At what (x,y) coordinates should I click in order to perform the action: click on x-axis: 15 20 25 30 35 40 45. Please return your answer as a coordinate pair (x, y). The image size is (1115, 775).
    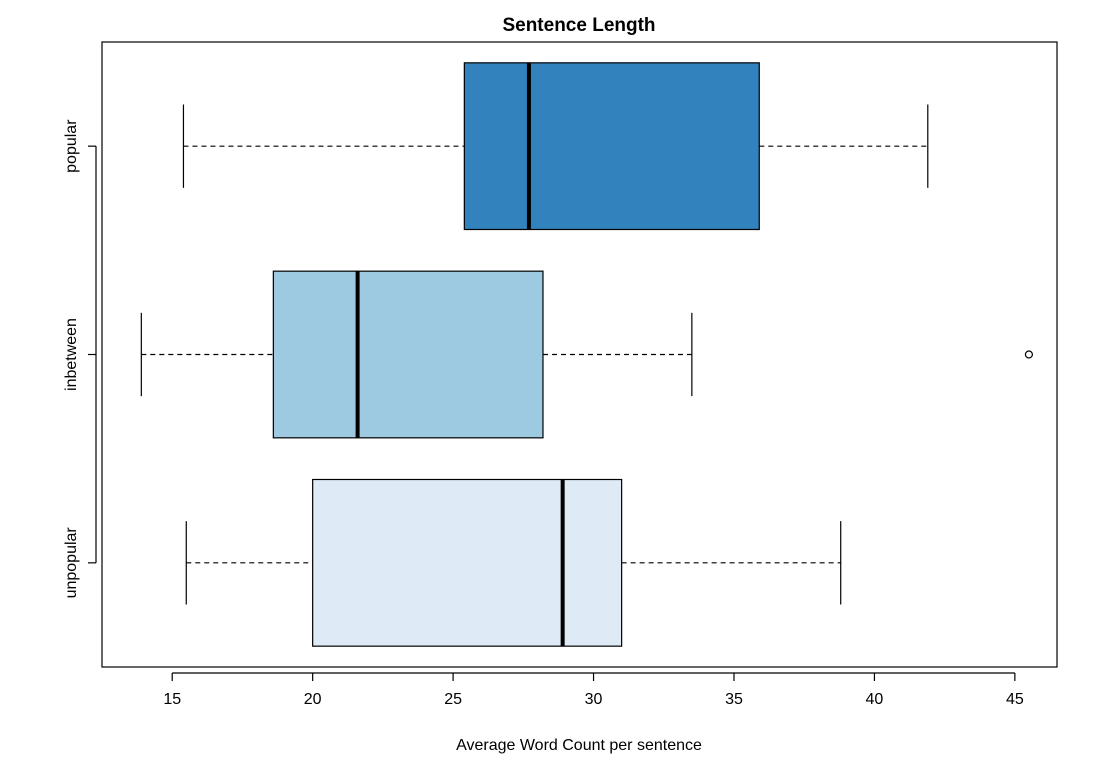
    Looking at the image, I should click on (593, 690).